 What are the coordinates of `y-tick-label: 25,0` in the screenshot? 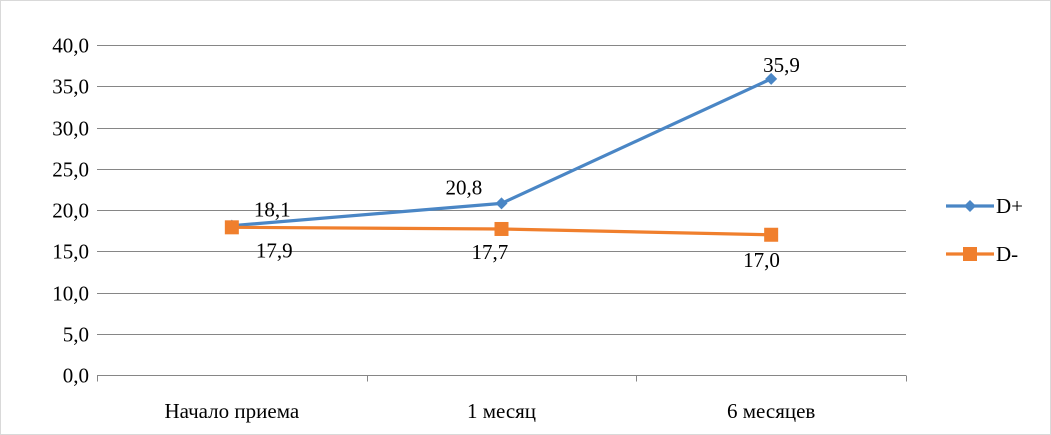 It's located at (70, 170).